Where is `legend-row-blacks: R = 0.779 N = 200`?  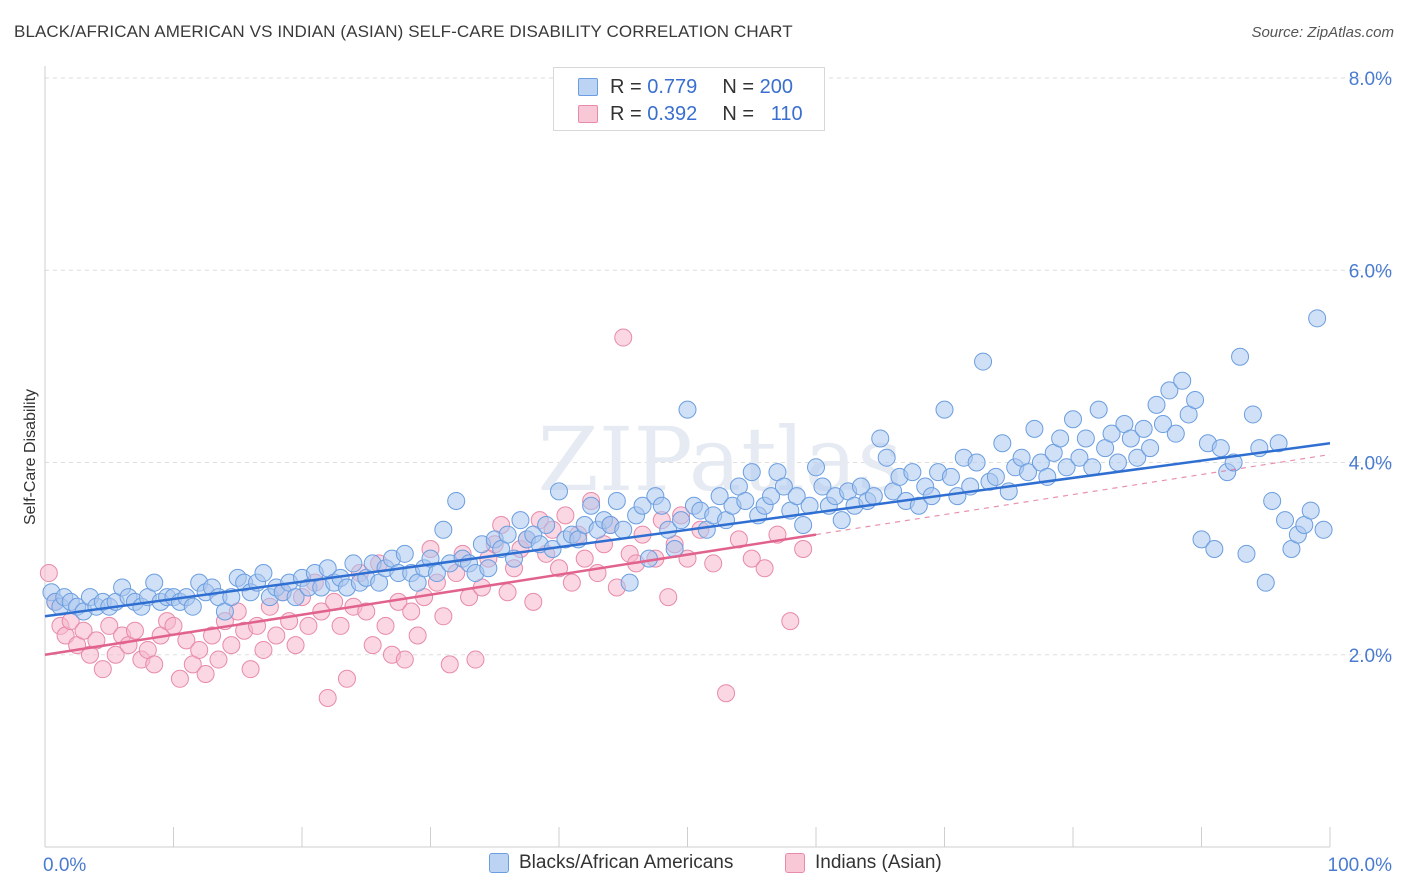
legend-row-blacks: R = 0.779 N = 200 is located at coordinates (685, 87).